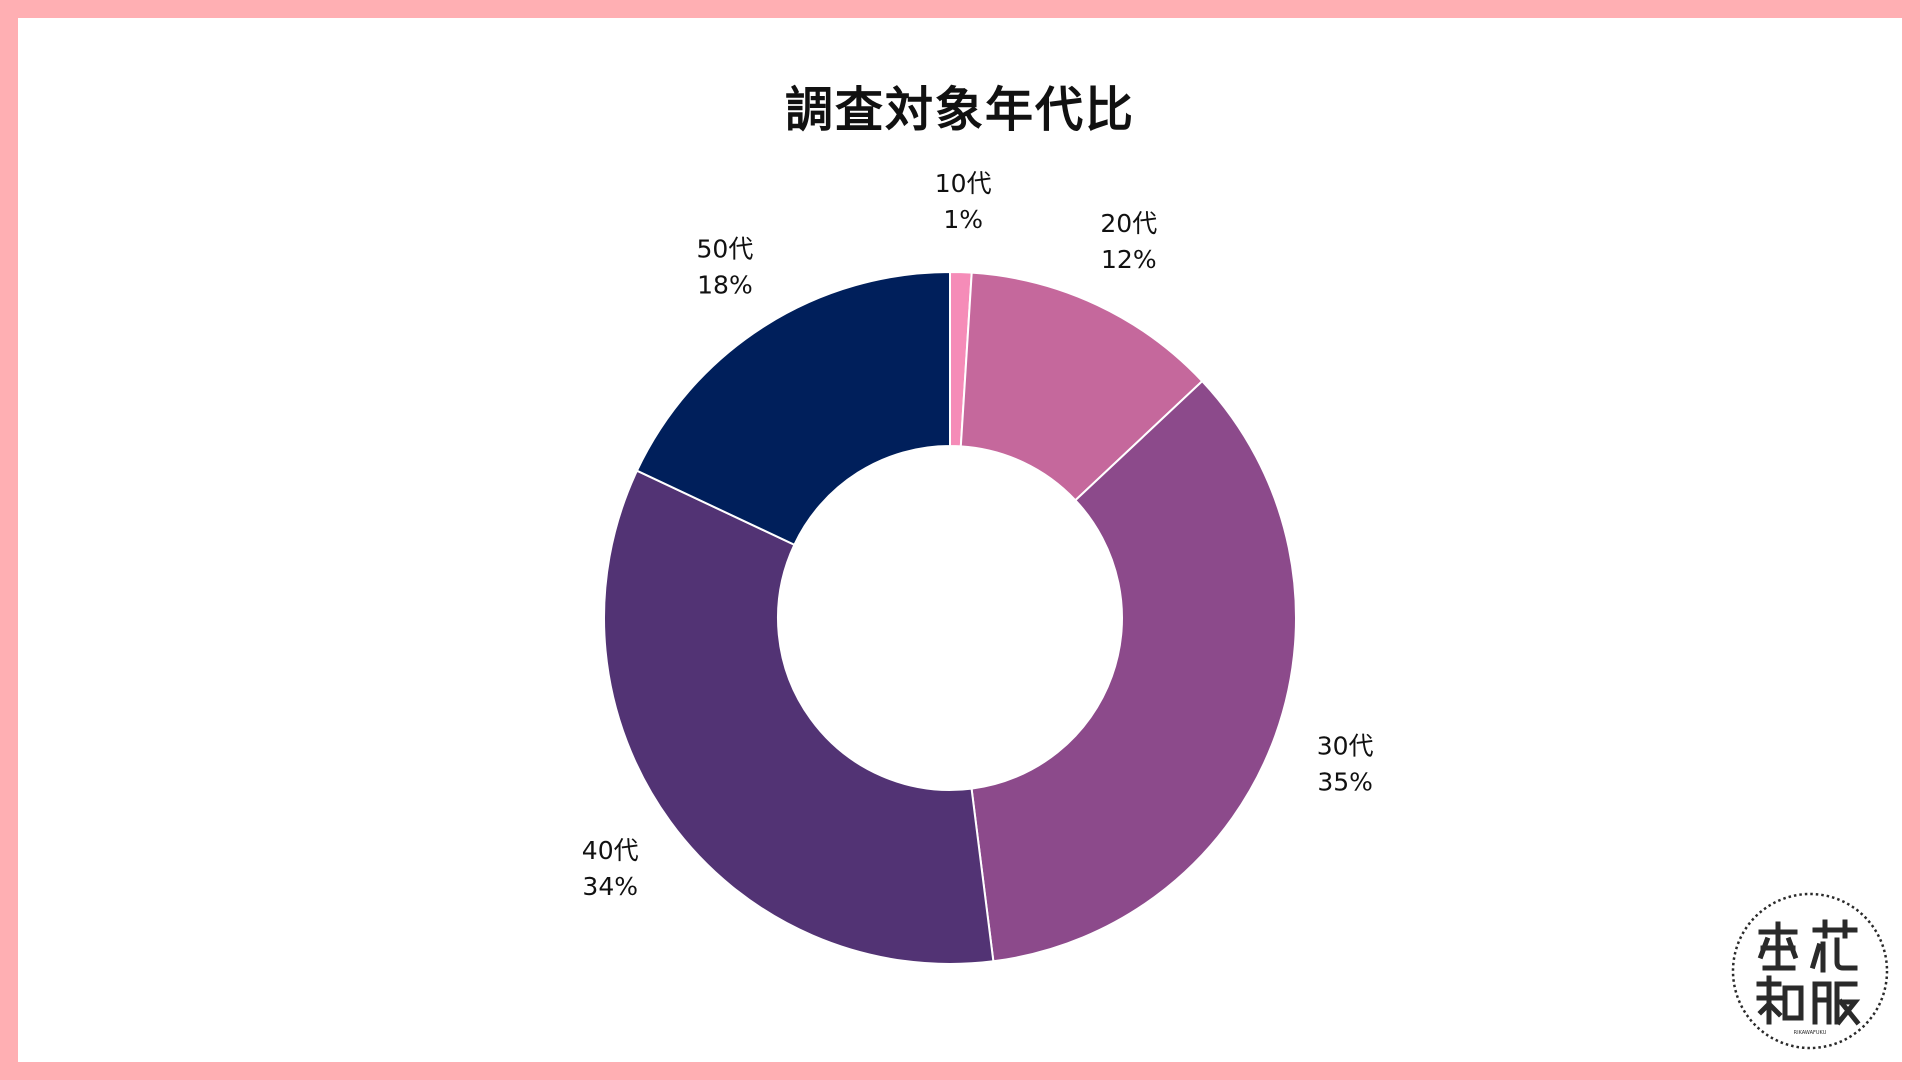 The width and height of the screenshot is (1920, 1080). What do you see at coordinates (1345, 781) in the screenshot?
I see `value-label: 35%` at bounding box center [1345, 781].